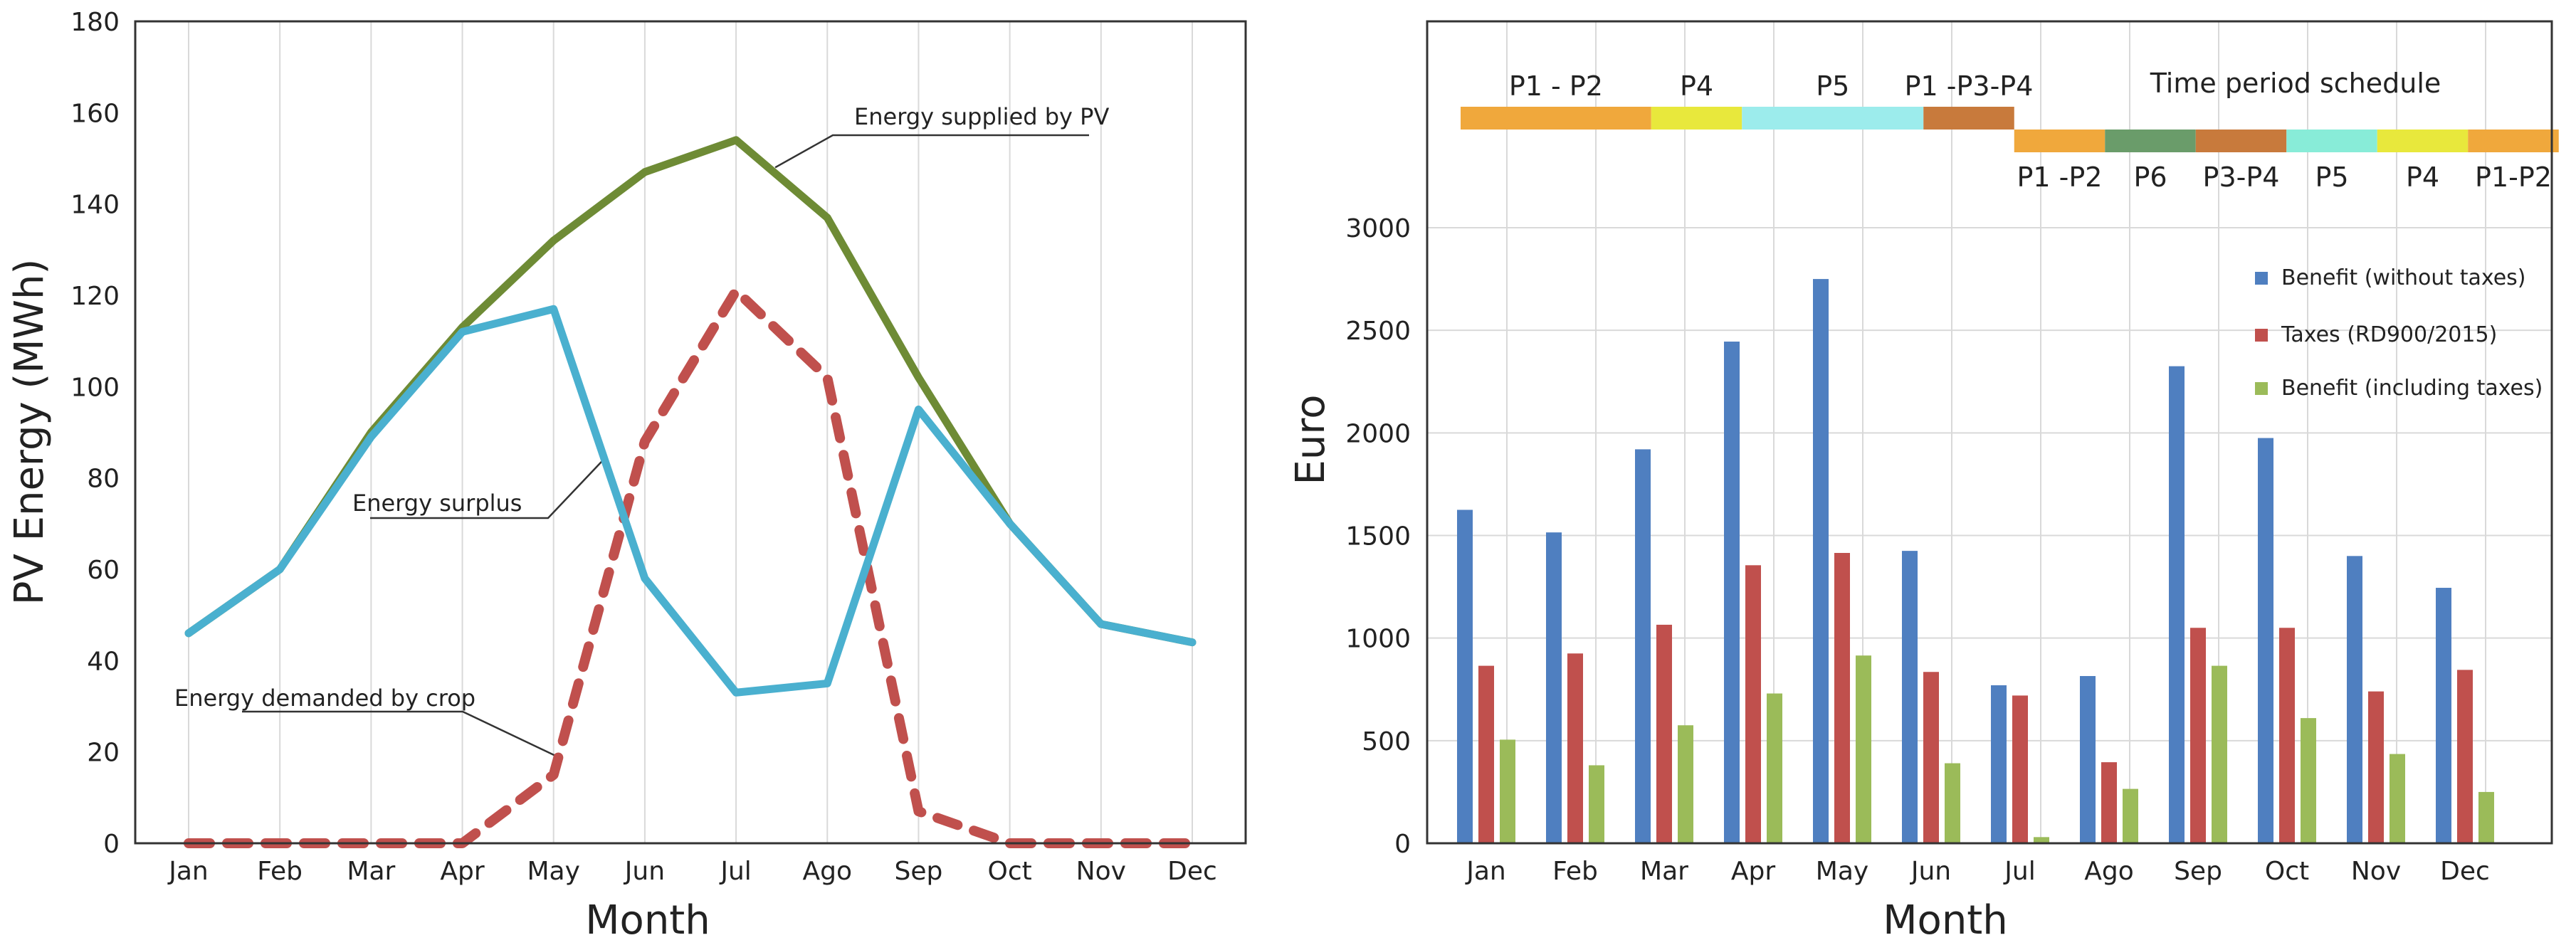 This screenshot has width=2576, height=950. Describe the element at coordinates (2287, 735) in the screenshot. I see `bar-taxes-rd900-2015-oct` at that location.